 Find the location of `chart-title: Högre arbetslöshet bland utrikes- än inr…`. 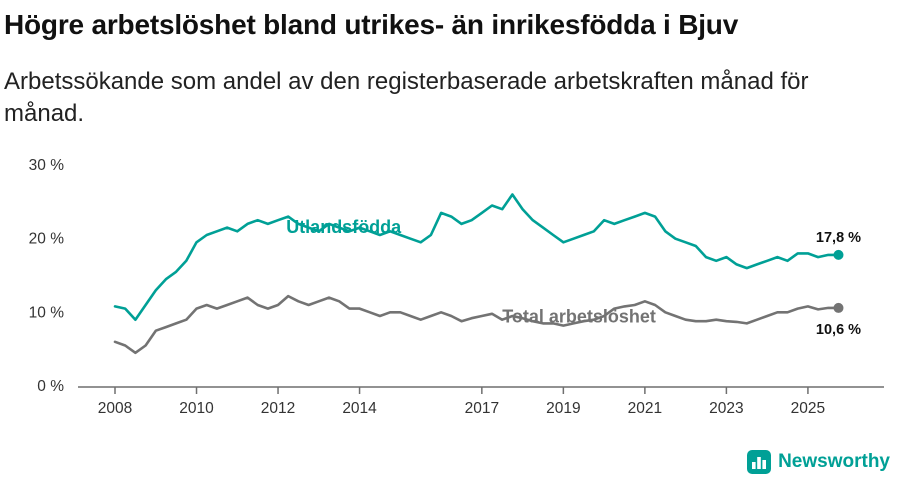

chart-title: Högre arbetslöshet bland utrikes- än inr… is located at coordinates (371, 24).